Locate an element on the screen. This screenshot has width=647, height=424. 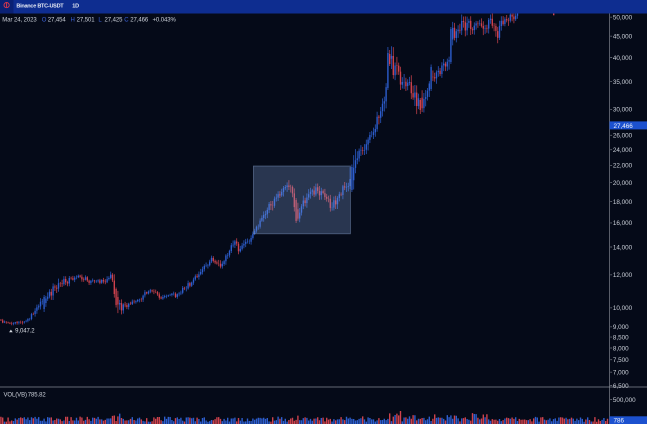
svg-text: 9,000 is located at coordinates (621, 327).